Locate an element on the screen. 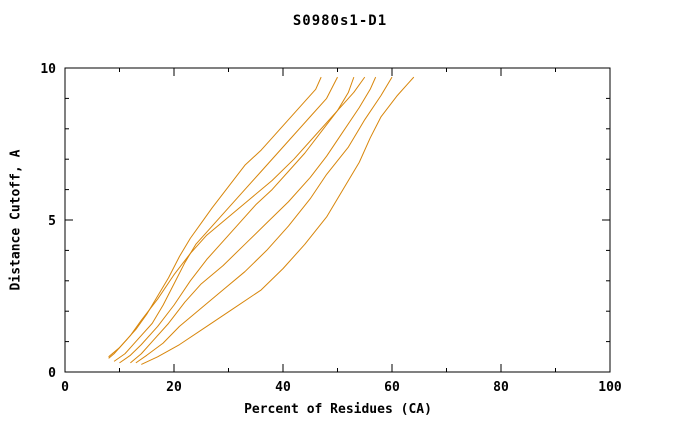  y-tick-label: 10 is located at coordinates (48, 69).